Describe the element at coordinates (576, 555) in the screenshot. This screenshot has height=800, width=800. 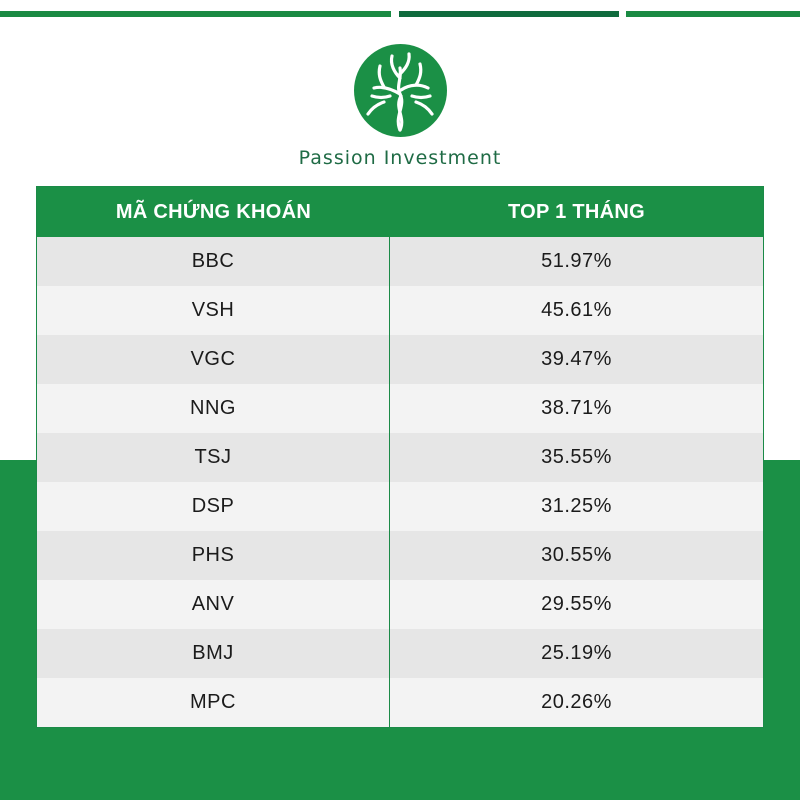
I see `value-cell: 30.55%` at that location.